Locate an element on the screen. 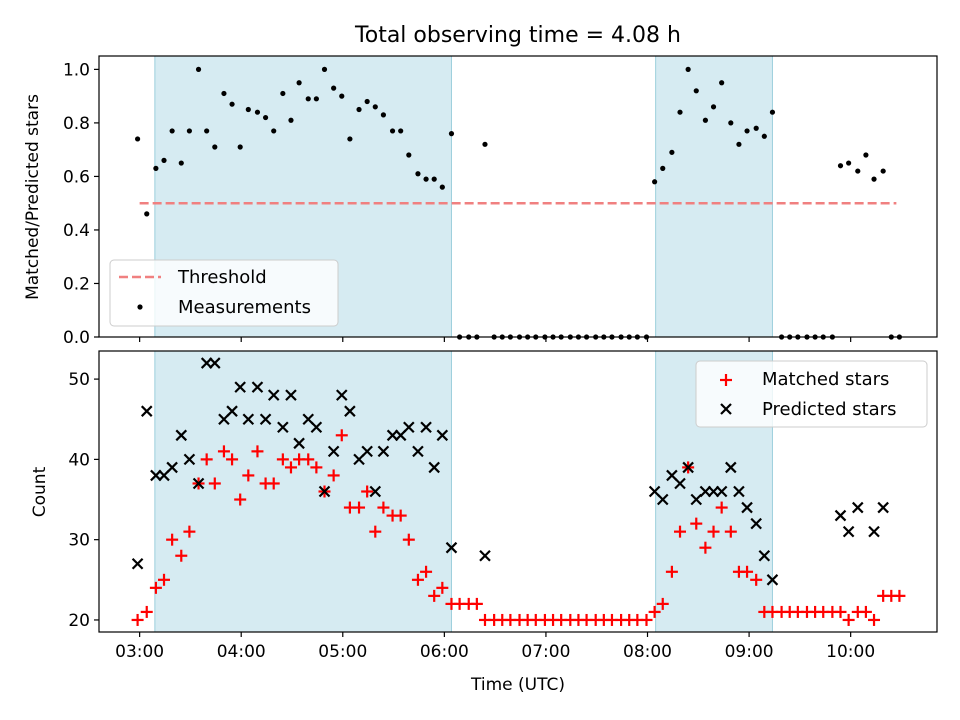  threshold-legend-label: Threshold is located at coordinates (222, 277).